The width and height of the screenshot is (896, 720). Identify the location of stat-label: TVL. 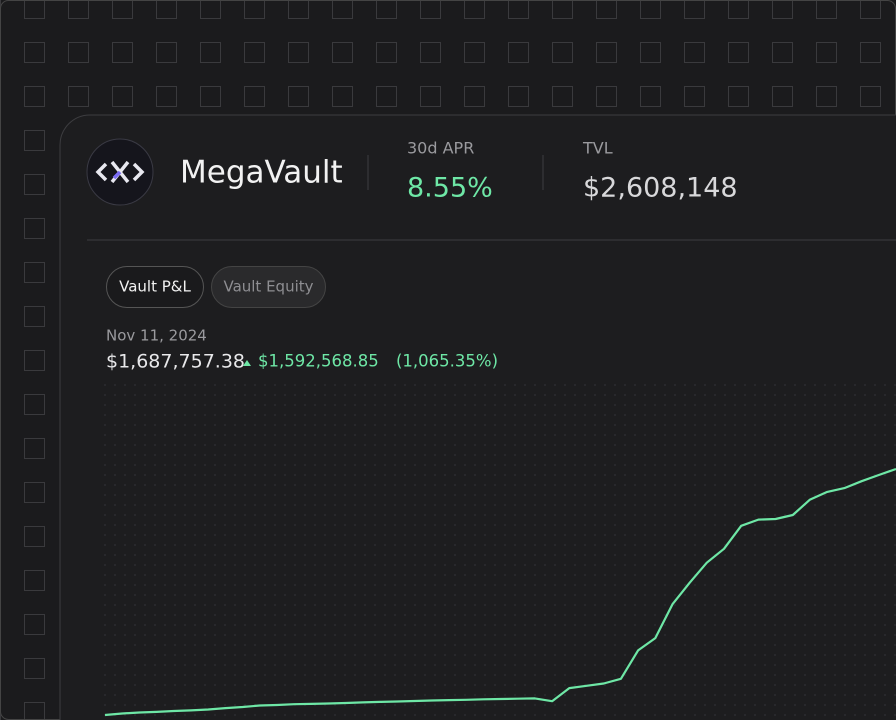
(597, 148).